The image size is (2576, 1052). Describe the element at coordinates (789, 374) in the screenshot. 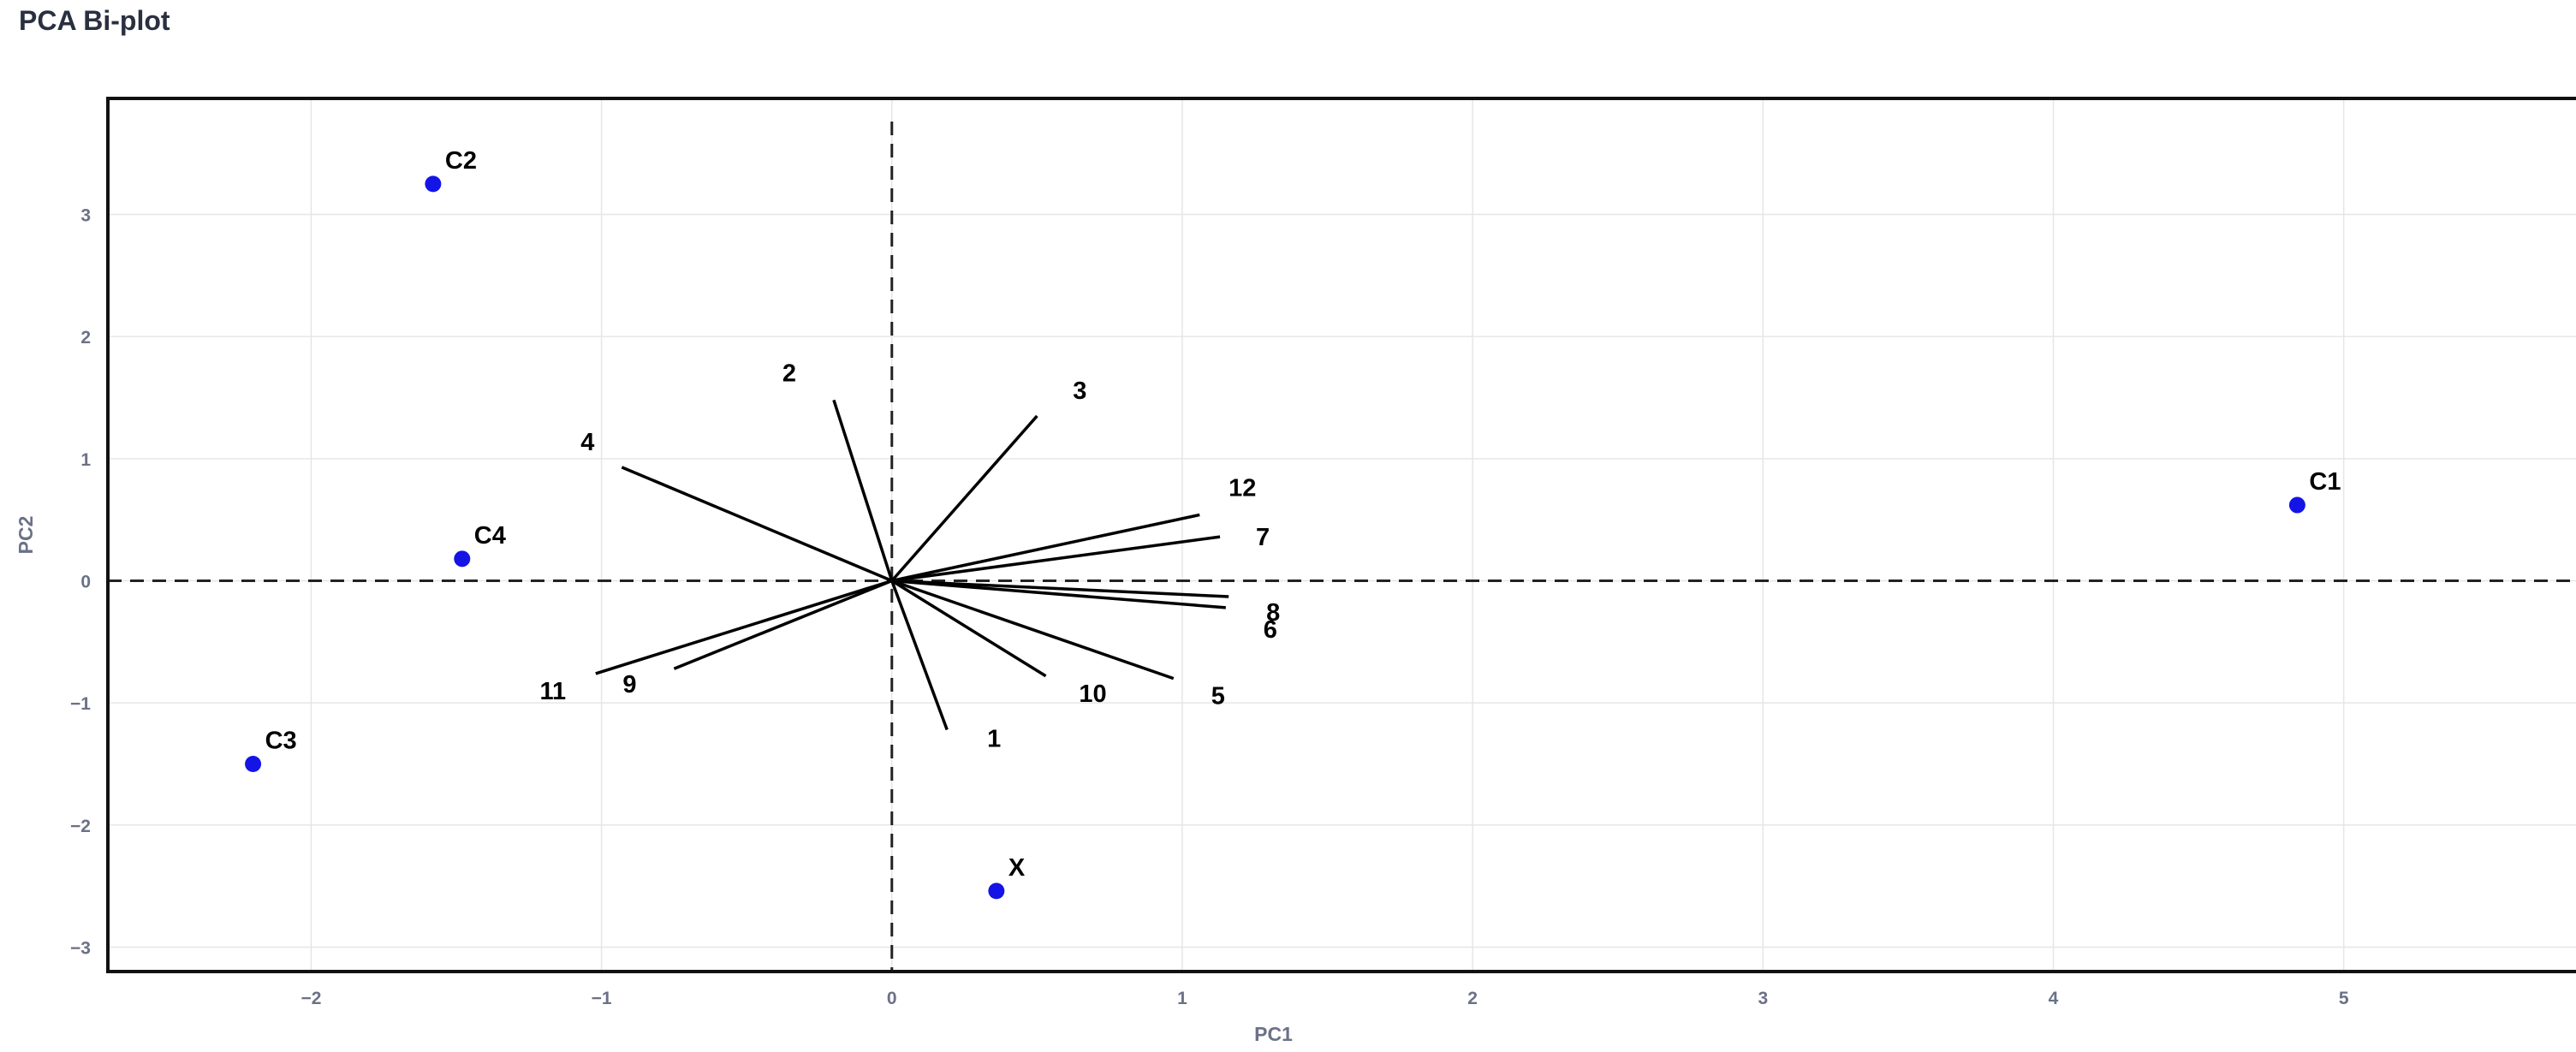

I see `loading-label-2: 2` at that location.